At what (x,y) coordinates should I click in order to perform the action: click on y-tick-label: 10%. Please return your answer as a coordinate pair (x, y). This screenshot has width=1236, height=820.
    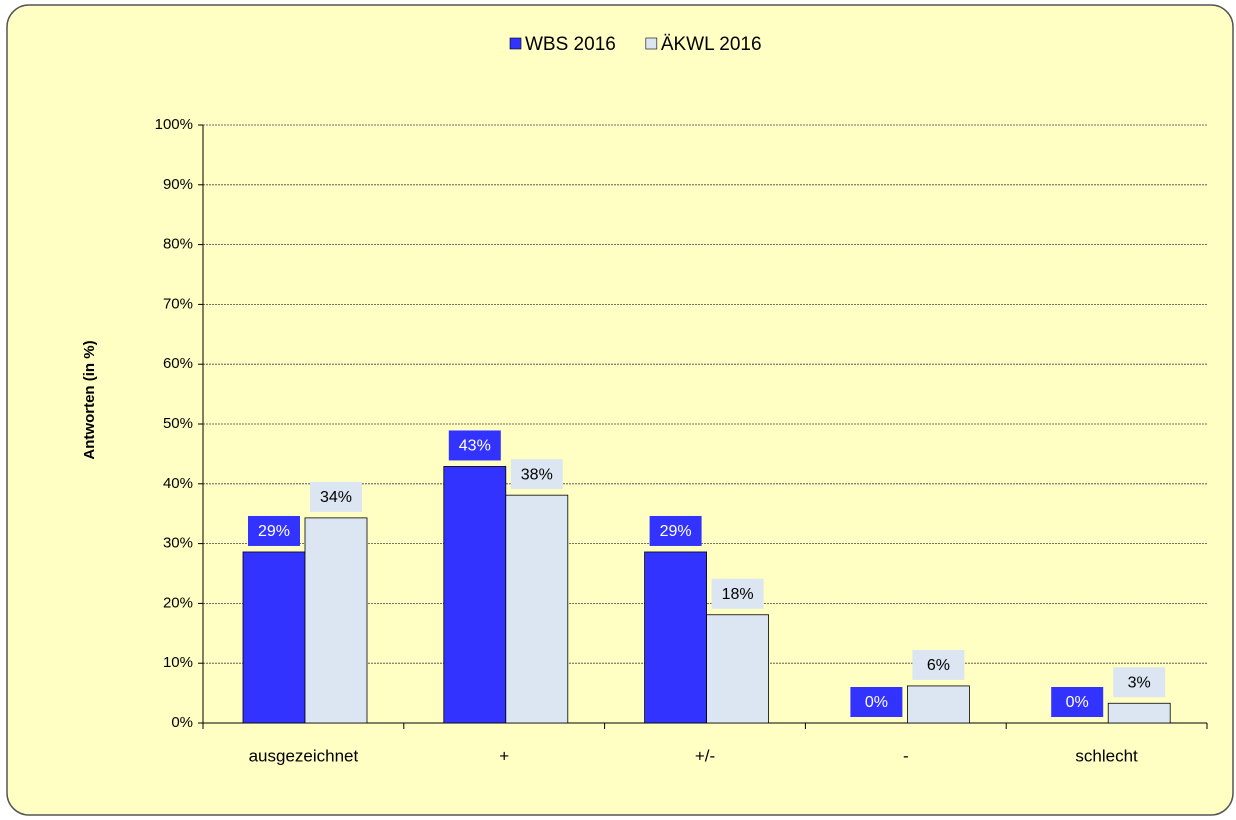
    Looking at the image, I should click on (178, 662).